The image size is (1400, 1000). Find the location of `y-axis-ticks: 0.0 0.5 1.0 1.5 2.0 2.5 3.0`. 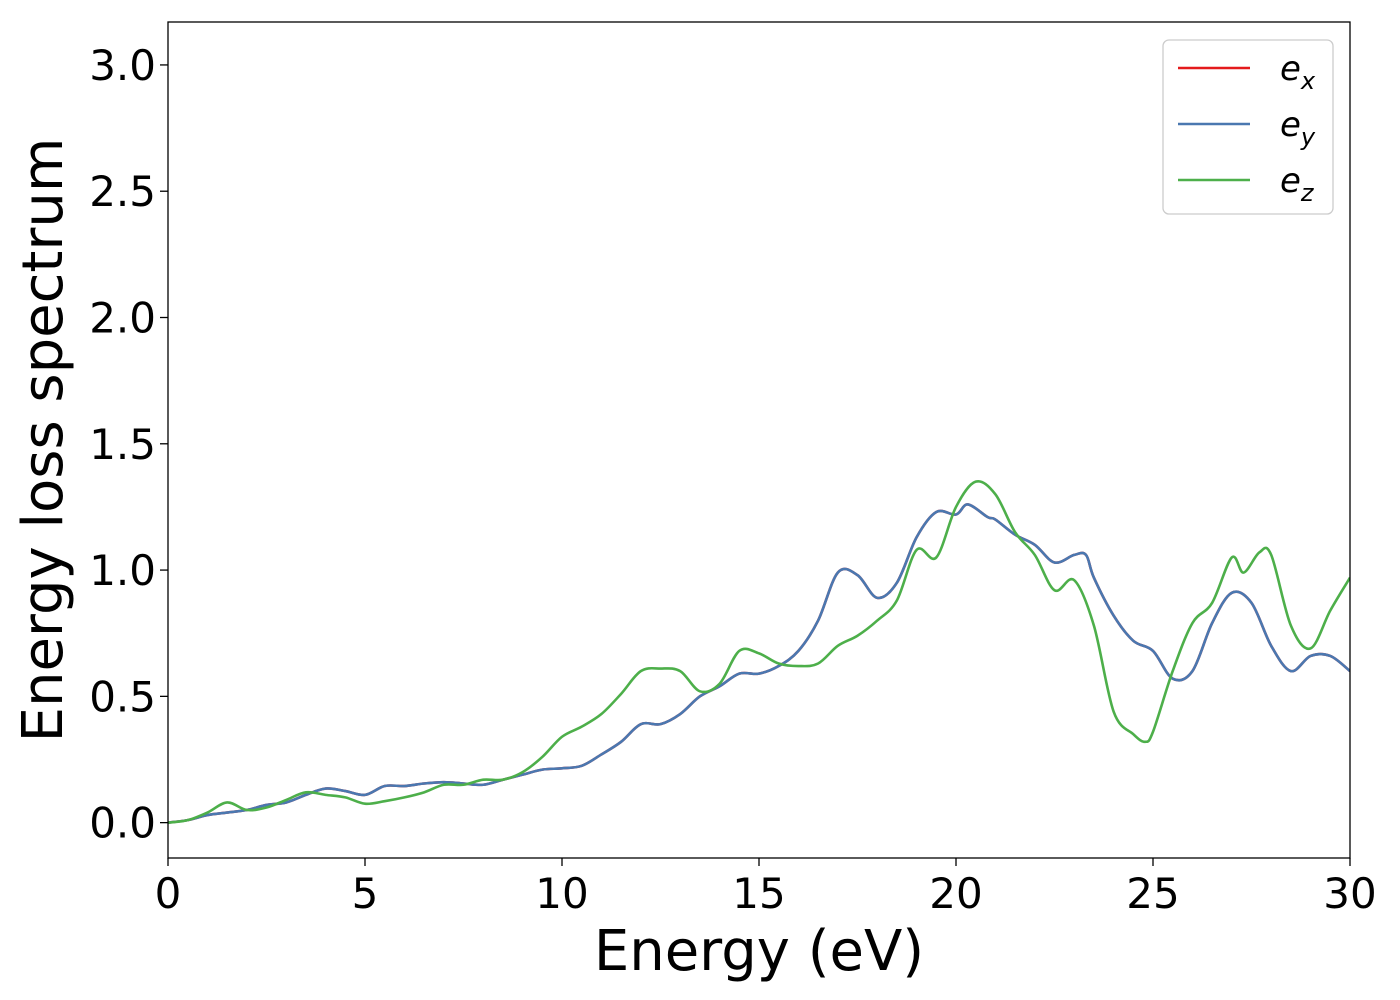

y-axis-ticks: 0.0 0.5 1.0 1.5 2.0 2.5 3.0 is located at coordinates (128, 444).